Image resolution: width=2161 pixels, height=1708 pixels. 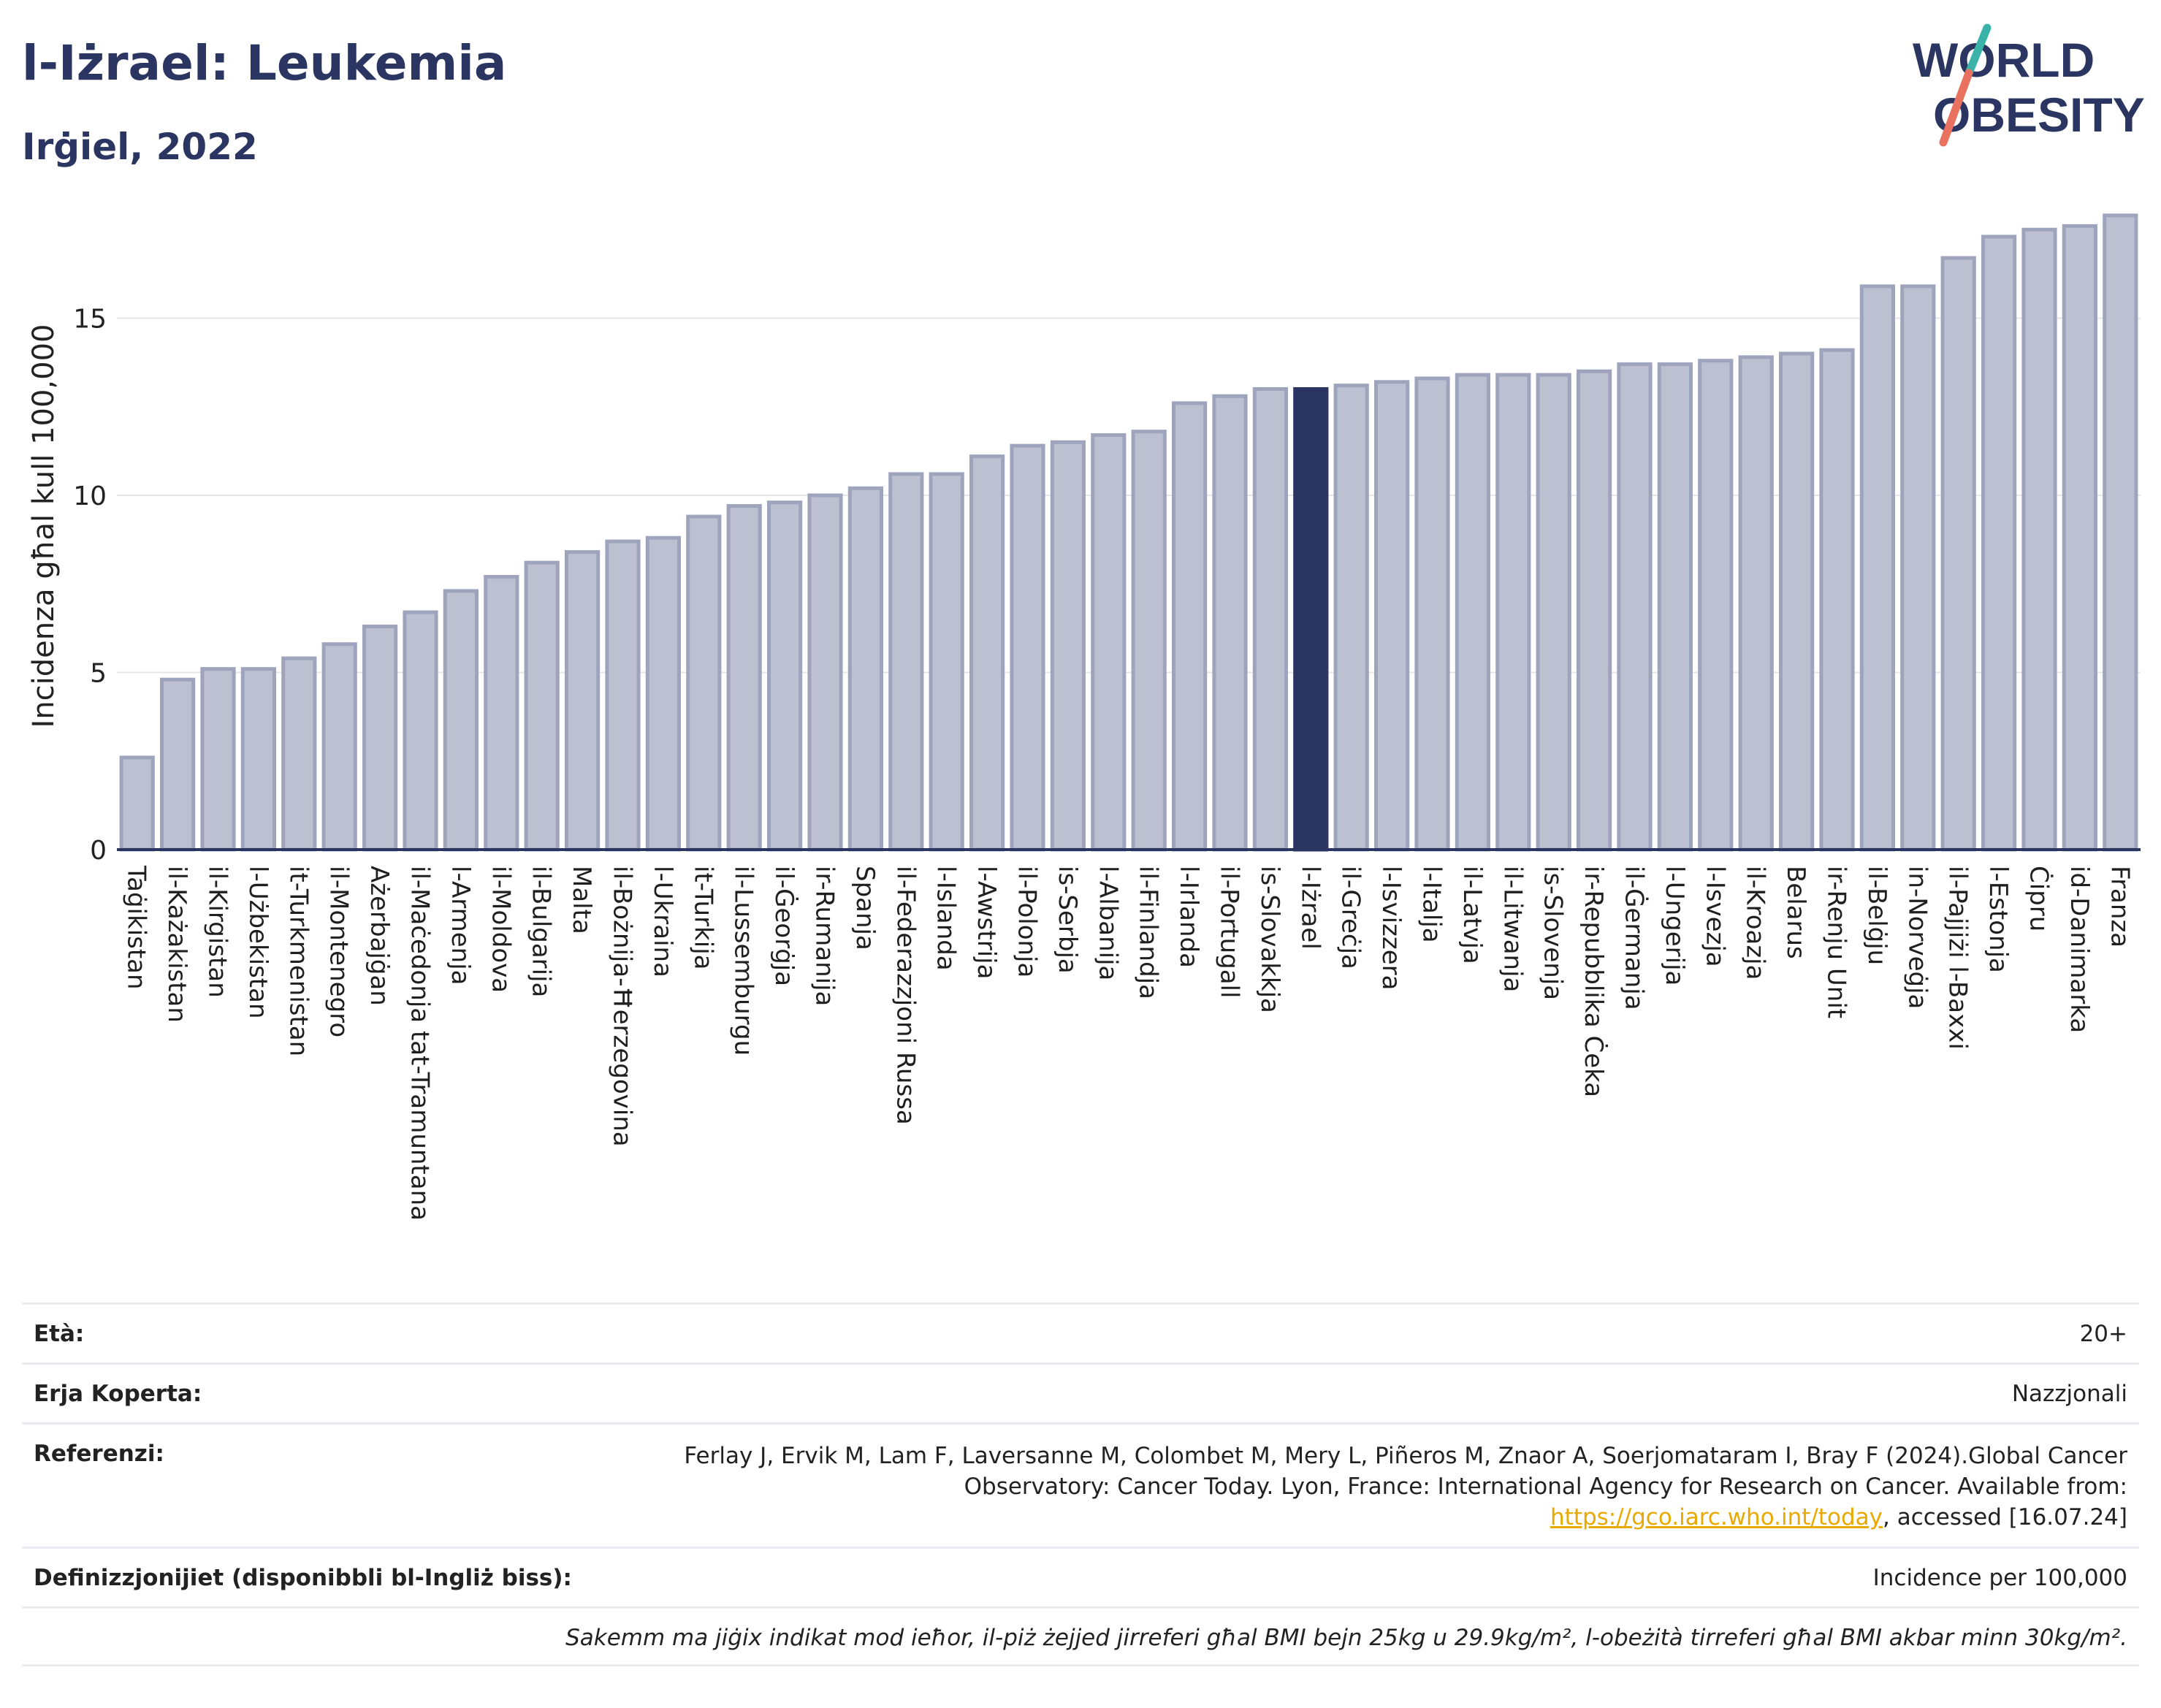 I want to click on x-tick-label: il-Bożnija-Ħerzegovina, so click(x=622, y=1006).